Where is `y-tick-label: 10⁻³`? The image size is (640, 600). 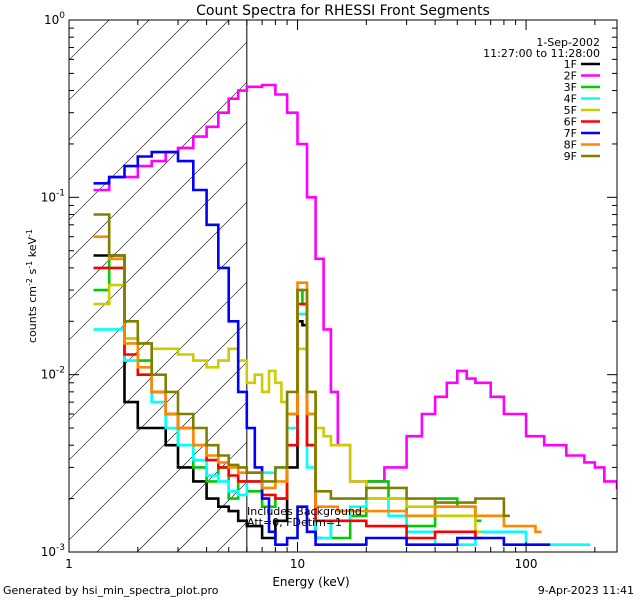
y-tick-label: 10⁻³ is located at coordinates (53, 551).